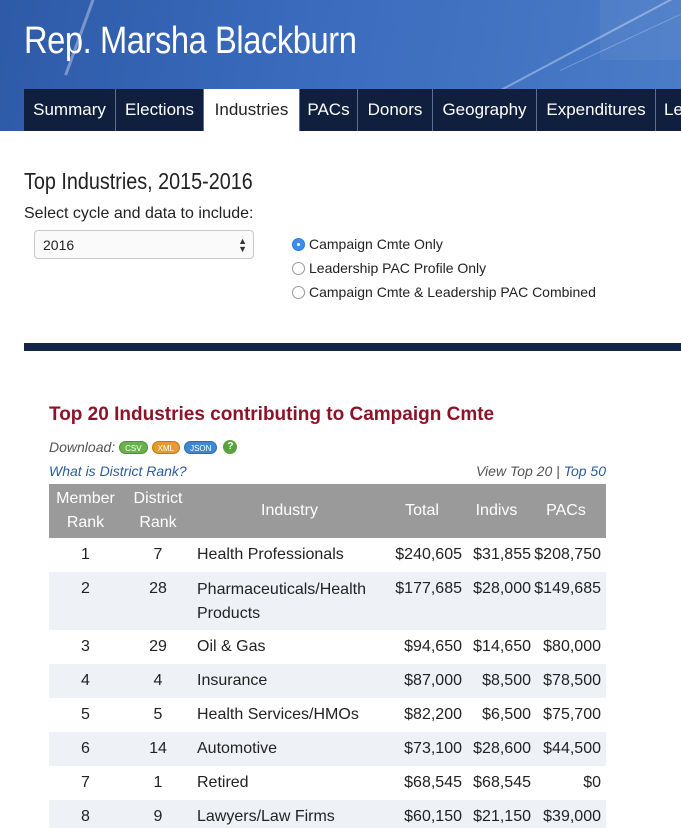 Image resolution: width=681 pixels, height=828 pixels. What do you see at coordinates (422, 681) in the screenshot?
I see `total-cell: $87,000` at bounding box center [422, 681].